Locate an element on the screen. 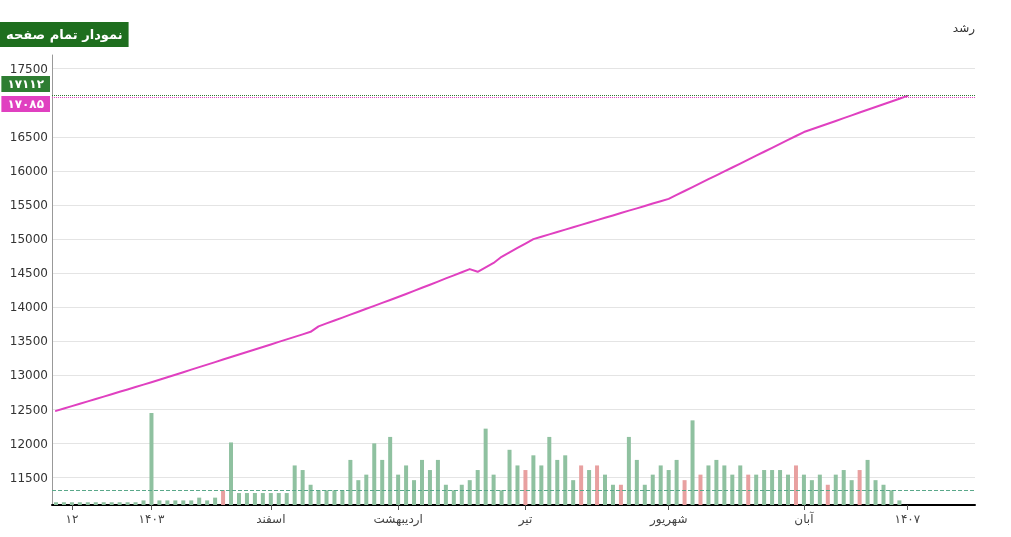 The image size is (1011, 537). x-tick-label: شهریور is located at coordinates (668, 519).